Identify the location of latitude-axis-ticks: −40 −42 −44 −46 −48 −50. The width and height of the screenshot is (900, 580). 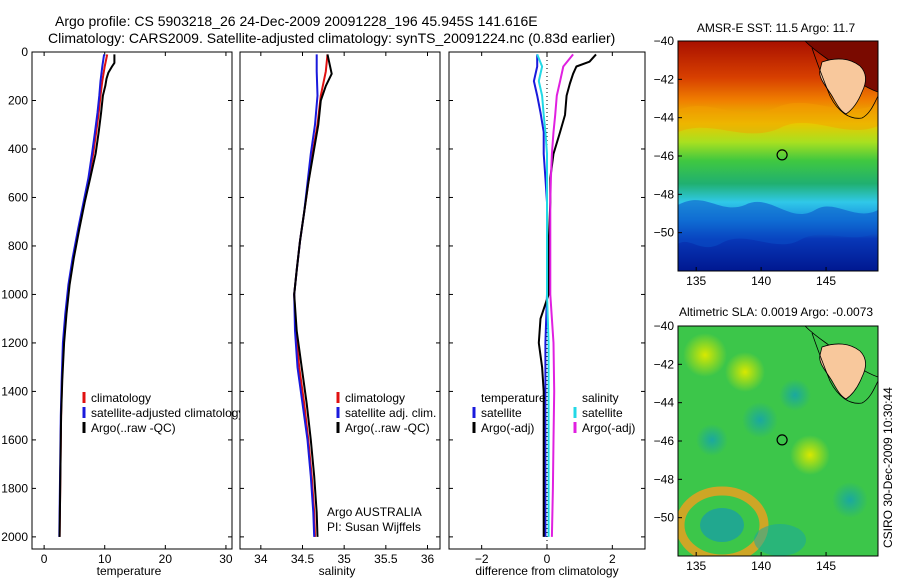
(668, 137).